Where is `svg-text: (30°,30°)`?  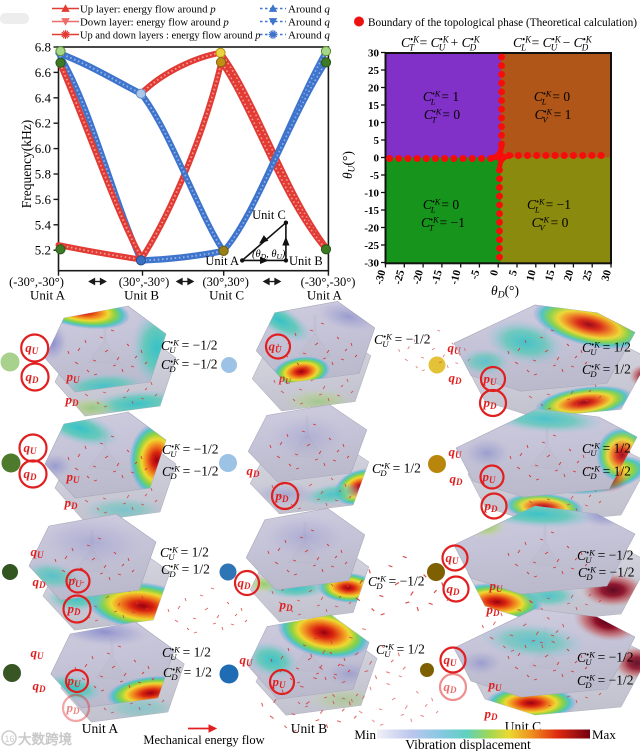
svg-text: (30°,30°) is located at coordinates (225, 282).